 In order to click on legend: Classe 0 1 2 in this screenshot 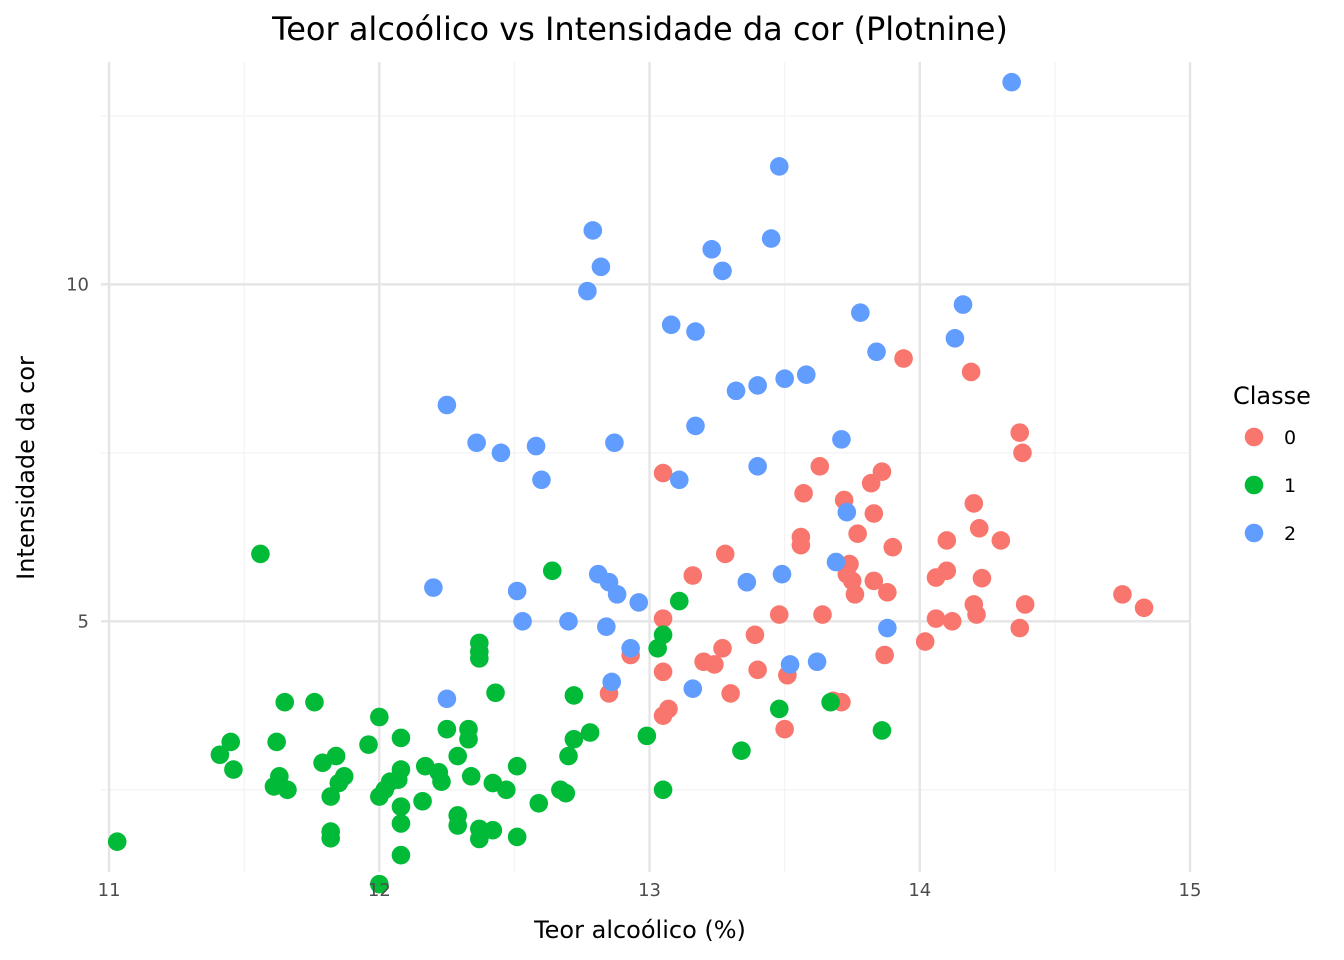, I will do `click(1272, 463)`.